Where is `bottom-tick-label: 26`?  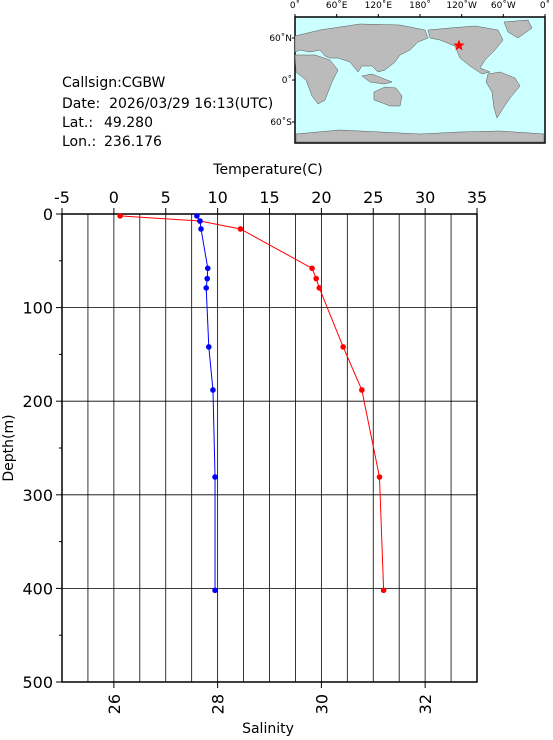
bottom-tick-label: 26 is located at coordinates (114, 704).